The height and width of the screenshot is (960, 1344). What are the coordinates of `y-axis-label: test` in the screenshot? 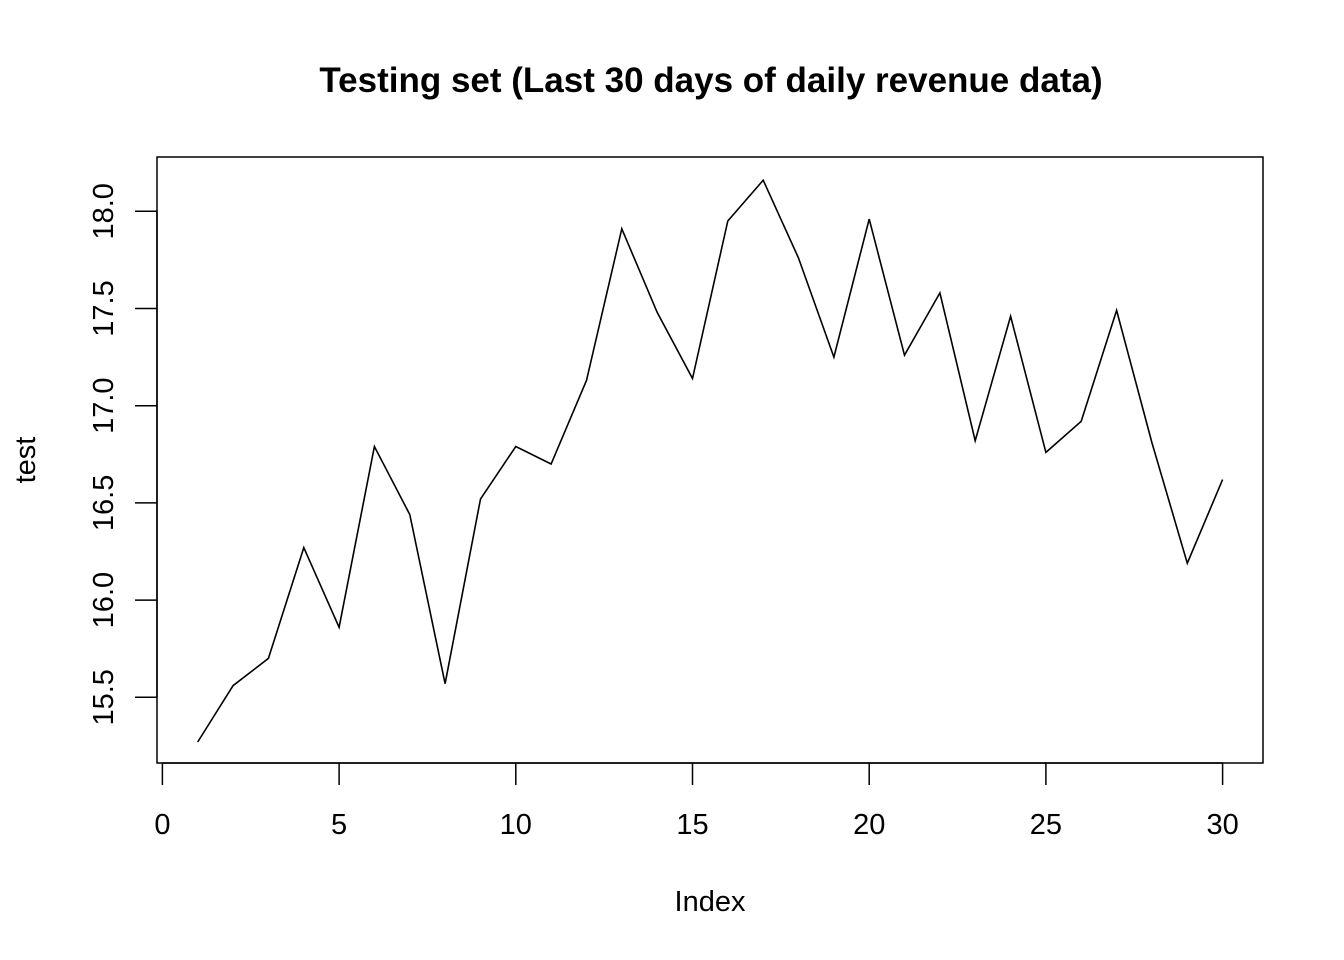 It's located at (26, 460).